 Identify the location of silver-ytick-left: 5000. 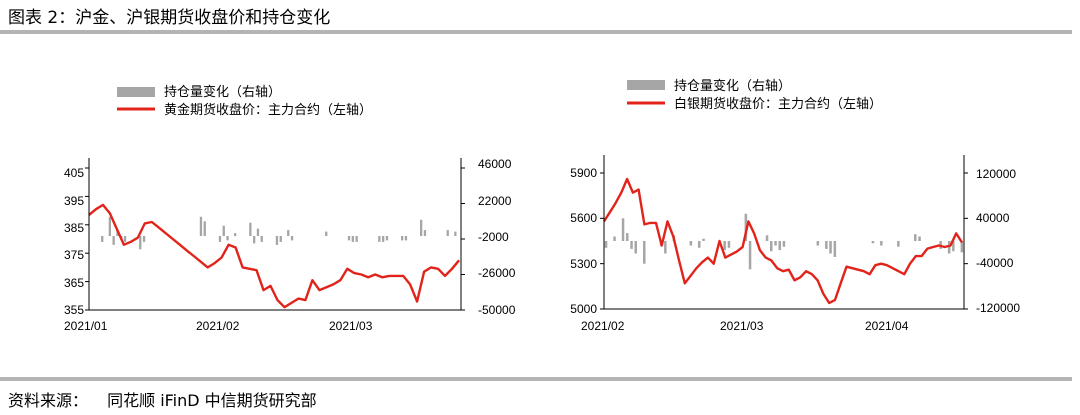
(583, 309).